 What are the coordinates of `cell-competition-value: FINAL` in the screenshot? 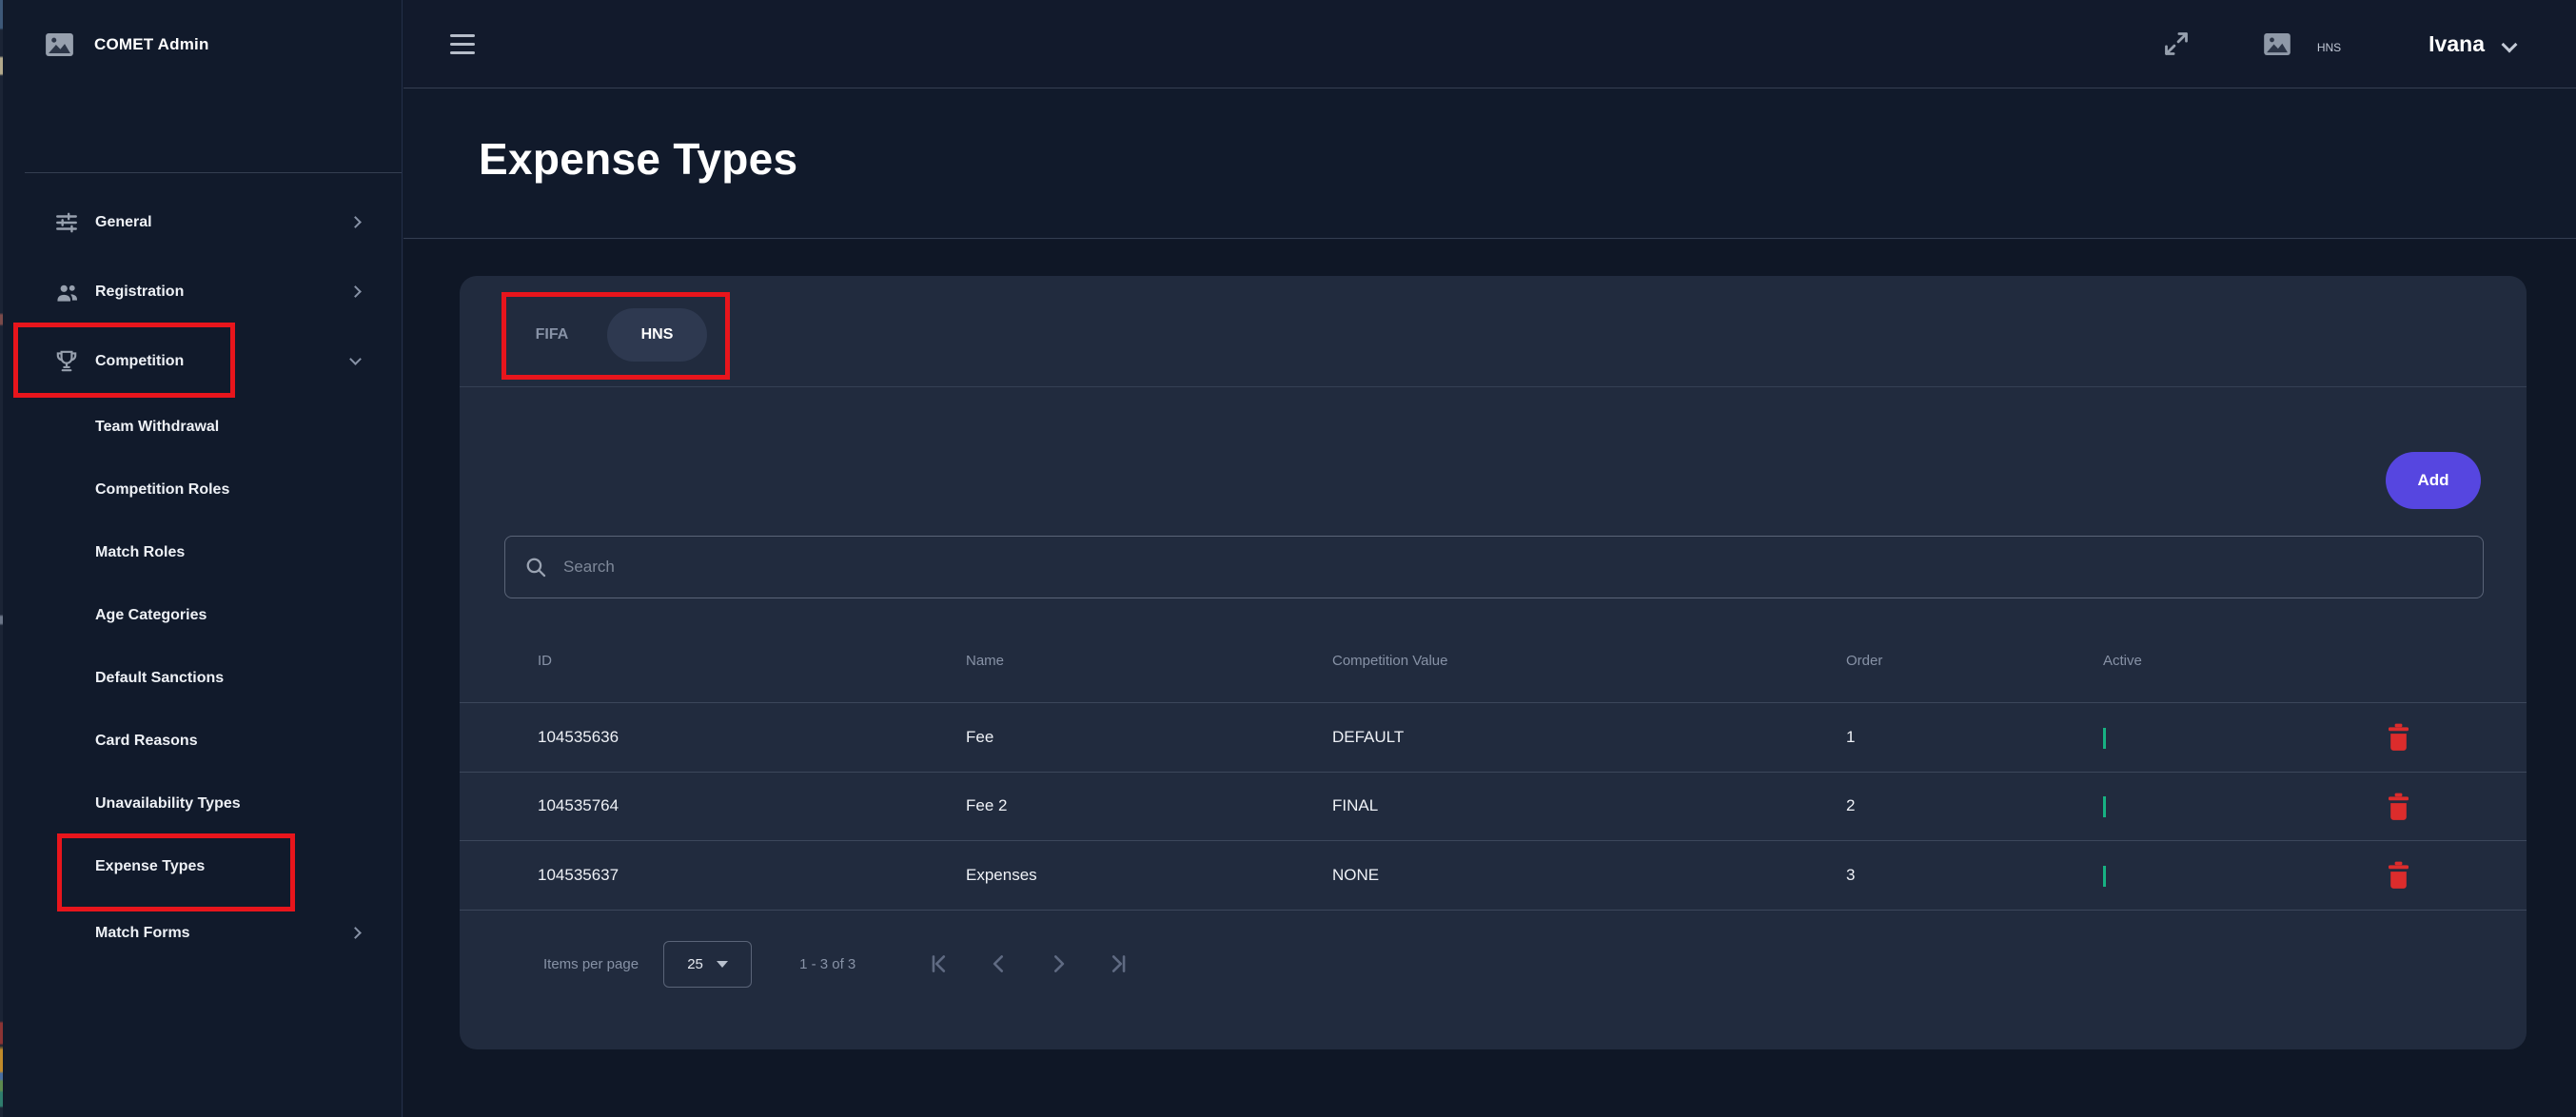 It's located at (1355, 805).